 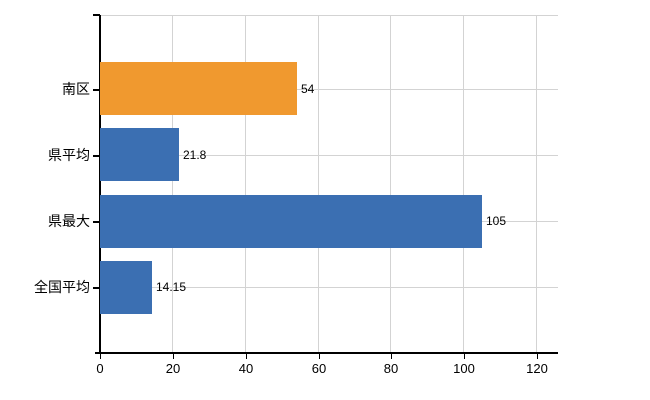 What do you see at coordinates (329, 15) in the screenshot?
I see `plot-top-border` at bounding box center [329, 15].